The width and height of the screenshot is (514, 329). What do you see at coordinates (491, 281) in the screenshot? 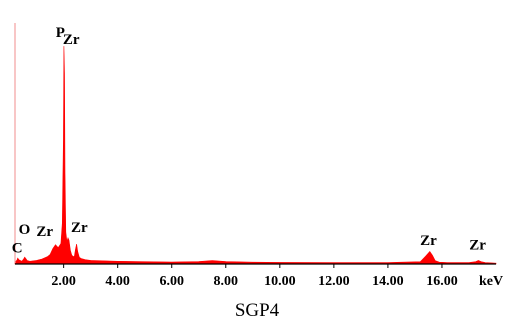
I see `x-axis-unit-label: keV` at bounding box center [491, 281].